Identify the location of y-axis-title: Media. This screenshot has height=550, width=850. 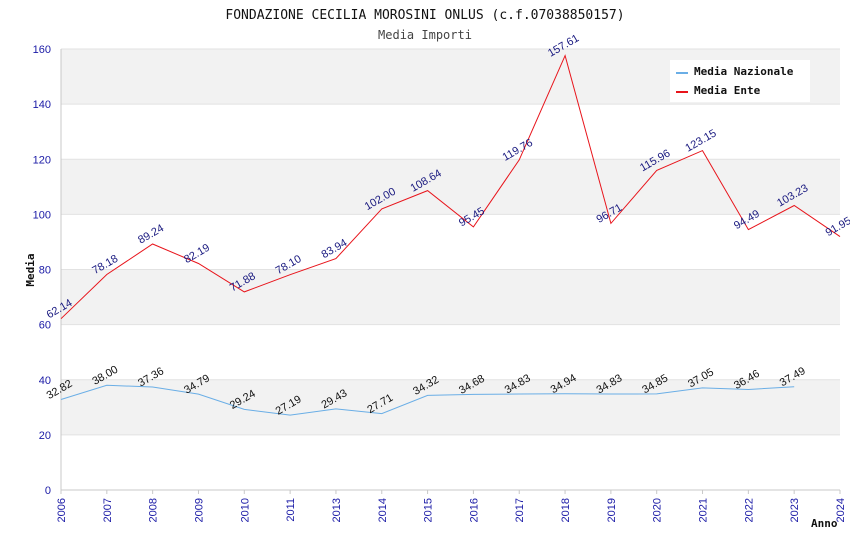
(30, 269).